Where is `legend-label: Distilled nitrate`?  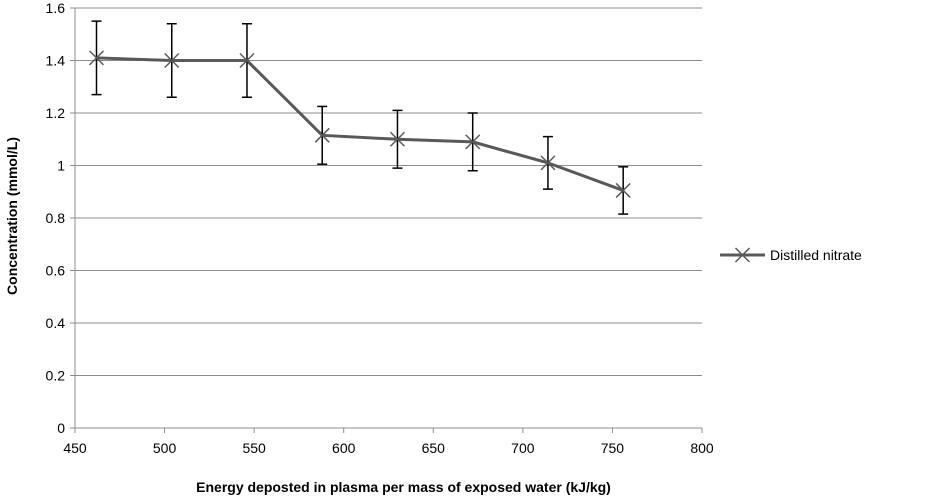 legend-label: Distilled nitrate is located at coordinates (816, 255).